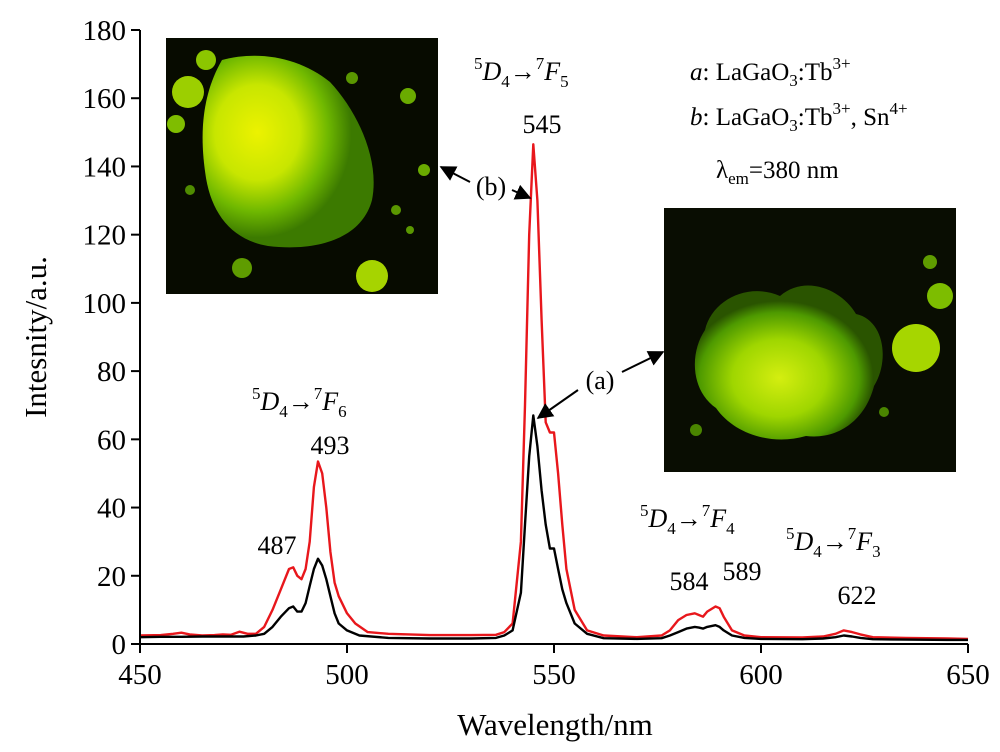 This screenshot has width=1000, height=752. I want to click on x-tick-label: 550, so click(554, 675).